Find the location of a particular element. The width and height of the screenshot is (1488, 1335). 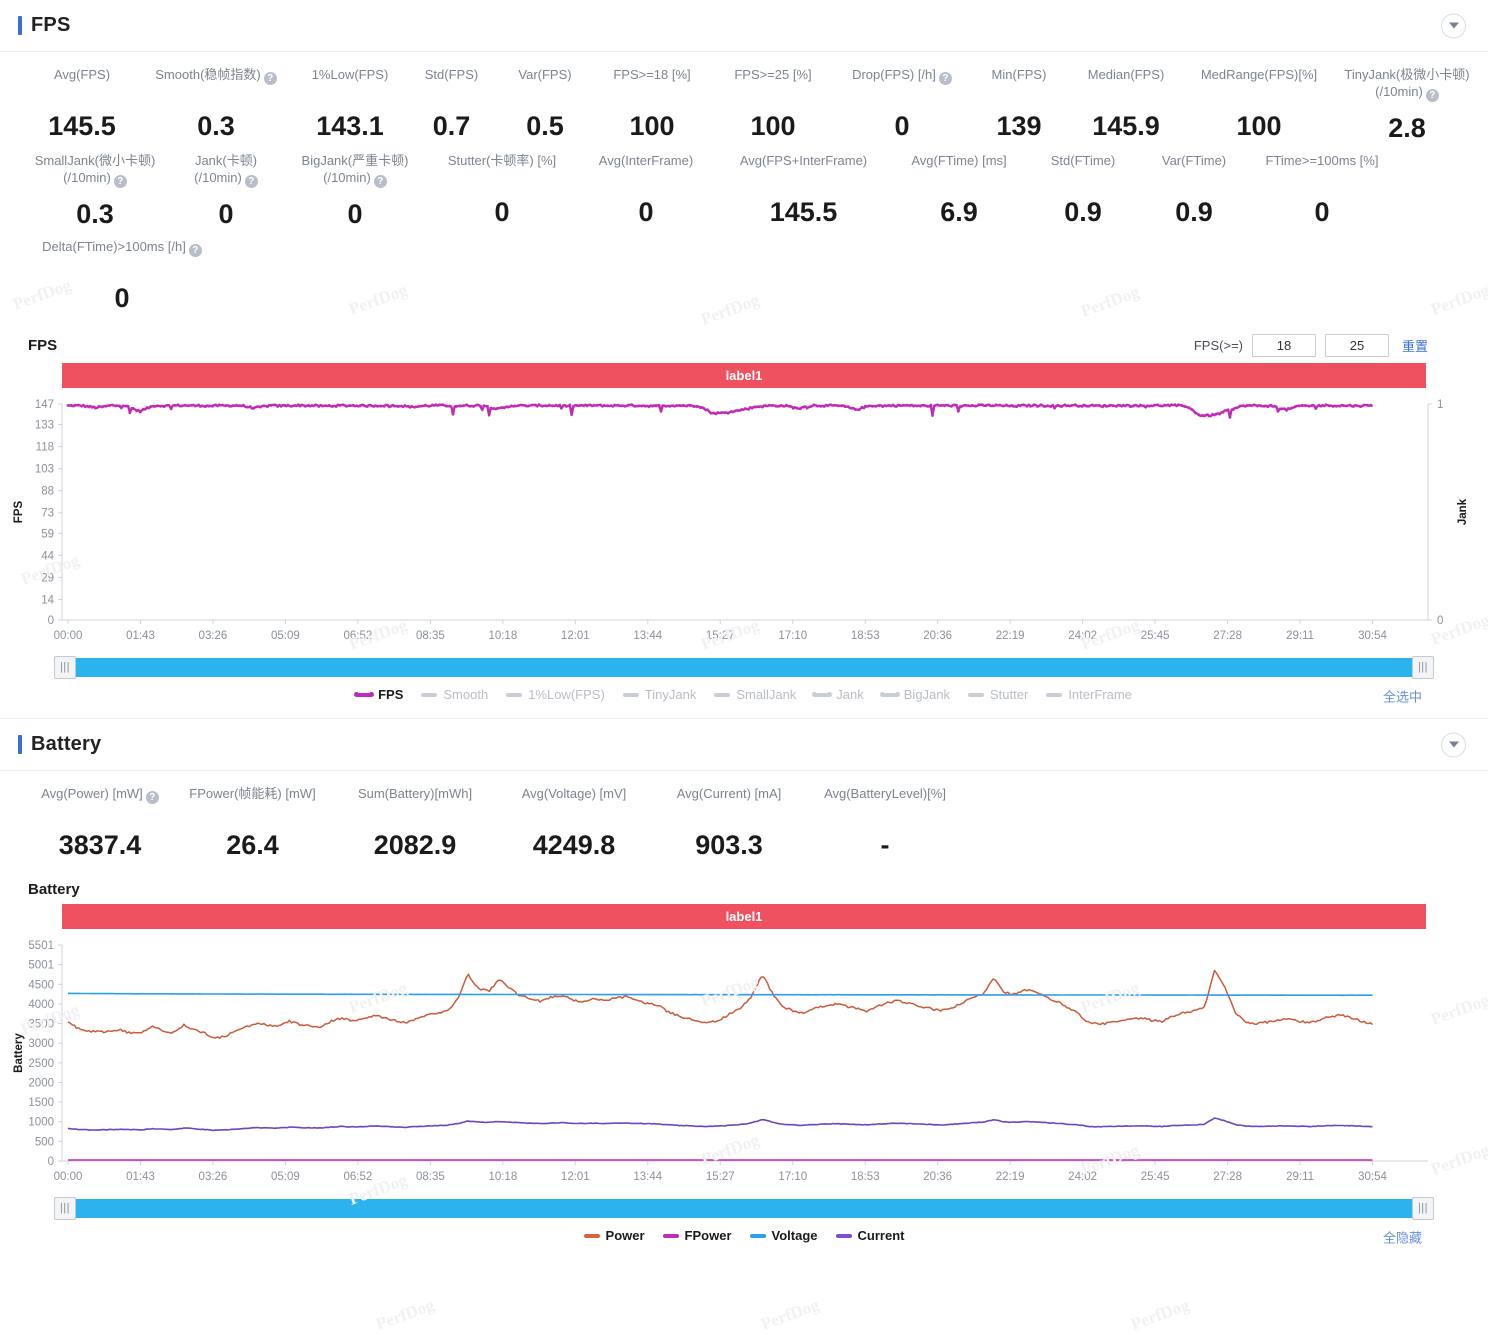

metric-label: FPS>=25 [%] is located at coordinates (773, 74).